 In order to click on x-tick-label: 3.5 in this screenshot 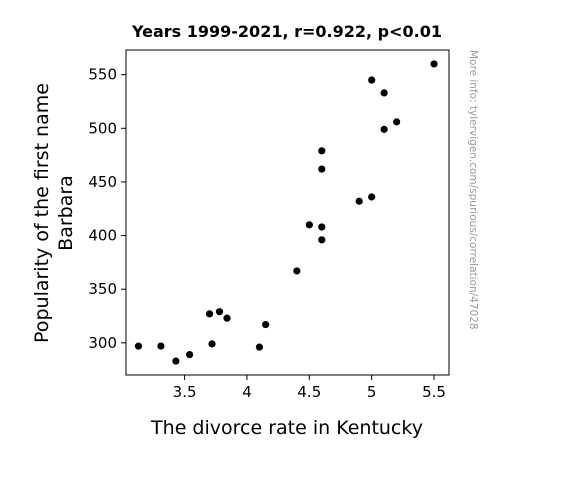, I will do `click(185, 392)`.